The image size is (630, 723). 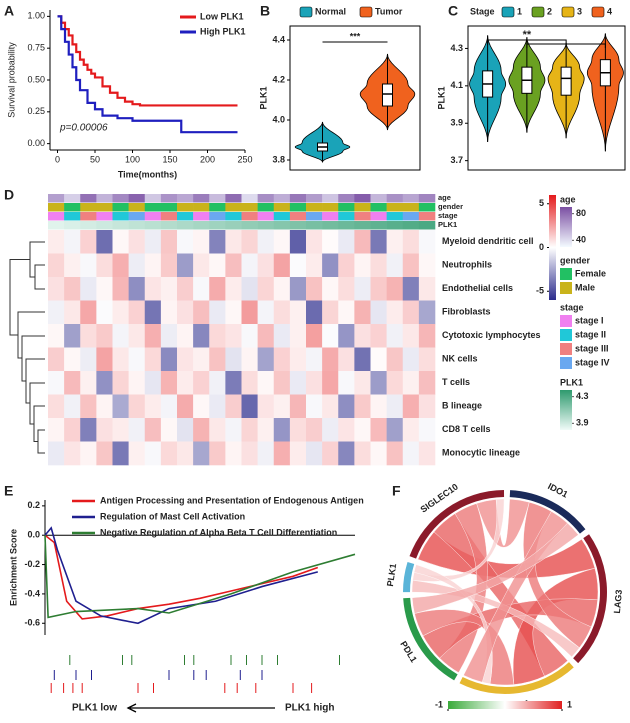 I want to click on y-tick-label: -0.4, so click(x=32, y=593).